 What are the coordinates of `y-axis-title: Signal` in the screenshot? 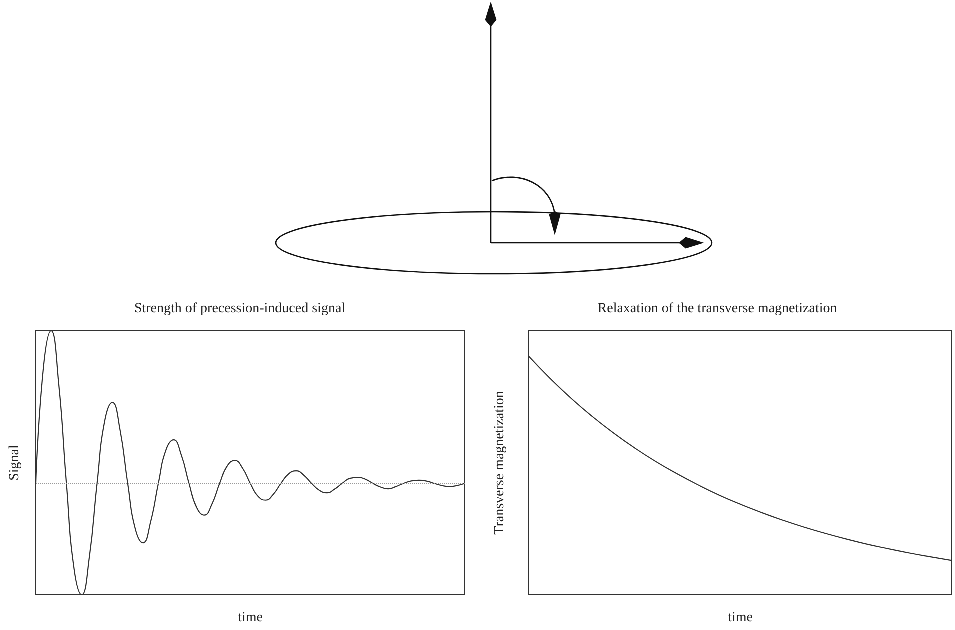 It's located at (15, 463).